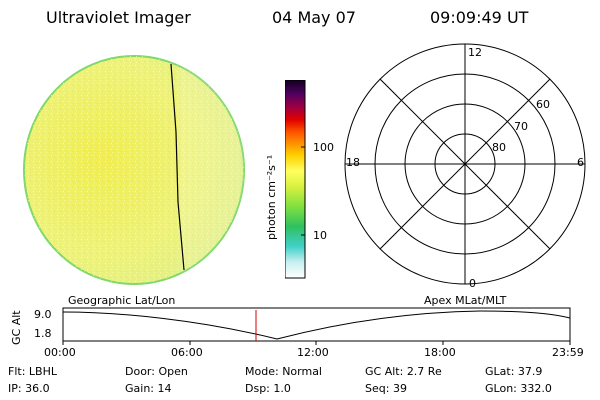 This screenshot has height=400, width=600. I want to click on timeline-x-tick-1: 06:00, so click(187, 352).